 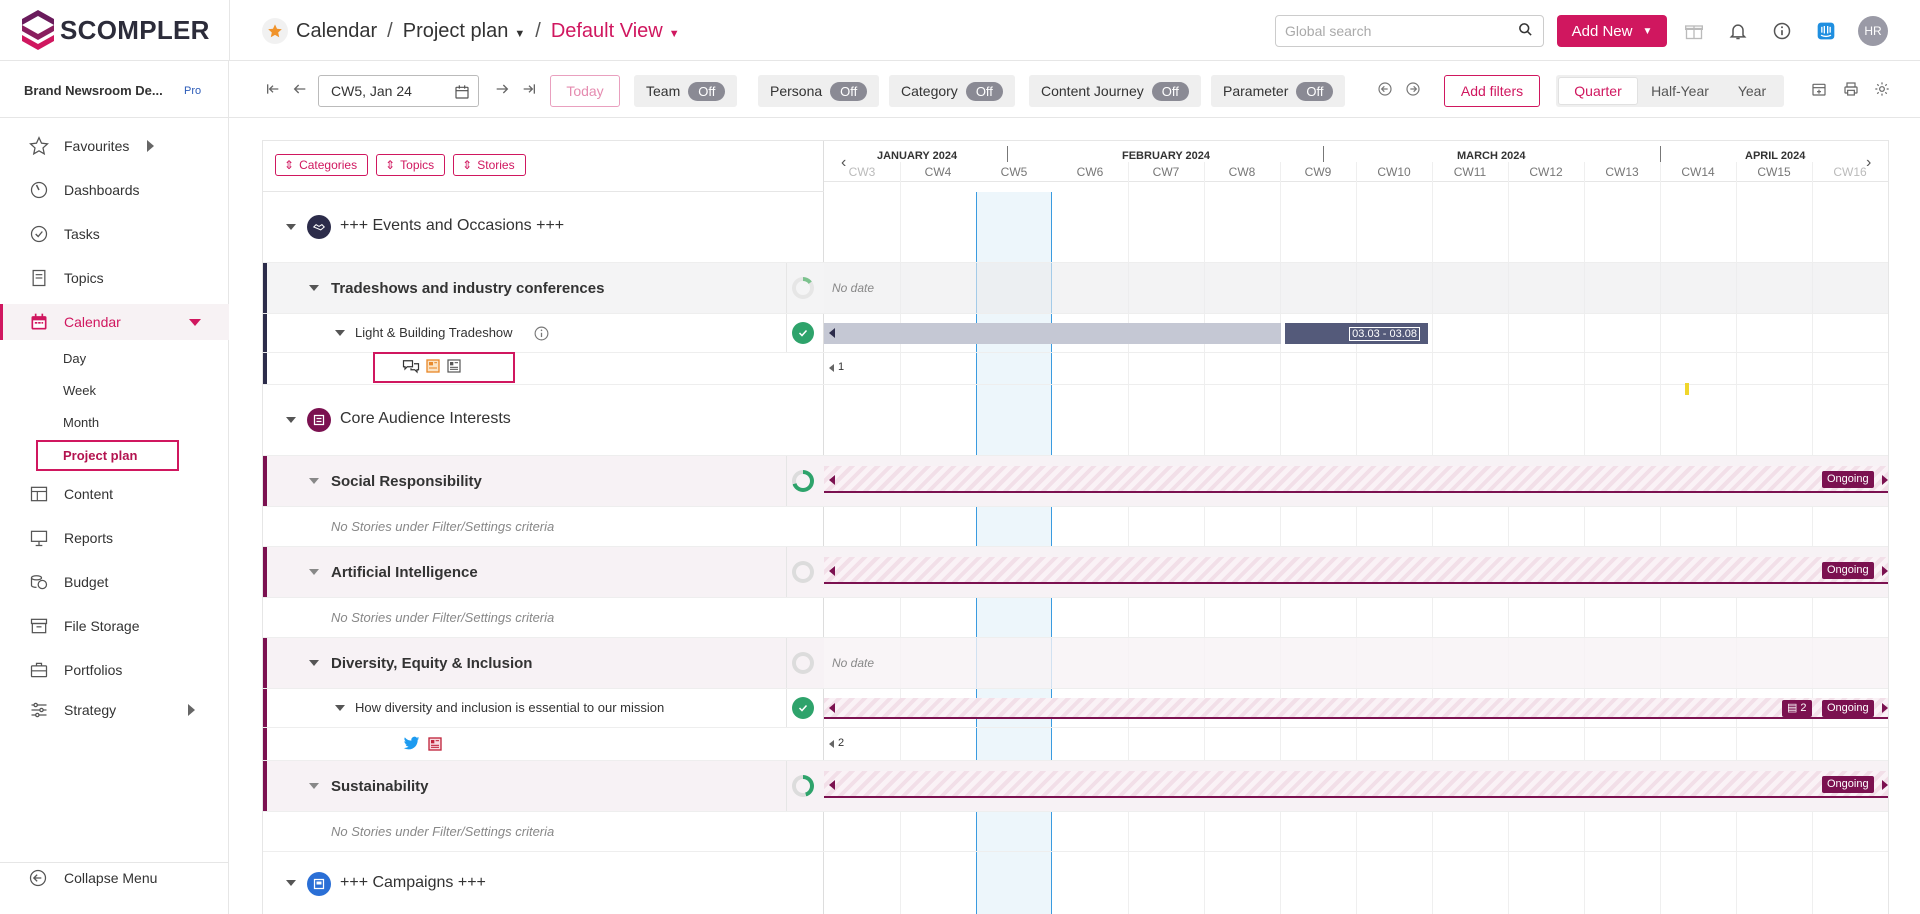 What do you see at coordinates (543, 420) in the screenshot?
I see `category-row: Core Audience Interests` at bounding box center [543, 420].